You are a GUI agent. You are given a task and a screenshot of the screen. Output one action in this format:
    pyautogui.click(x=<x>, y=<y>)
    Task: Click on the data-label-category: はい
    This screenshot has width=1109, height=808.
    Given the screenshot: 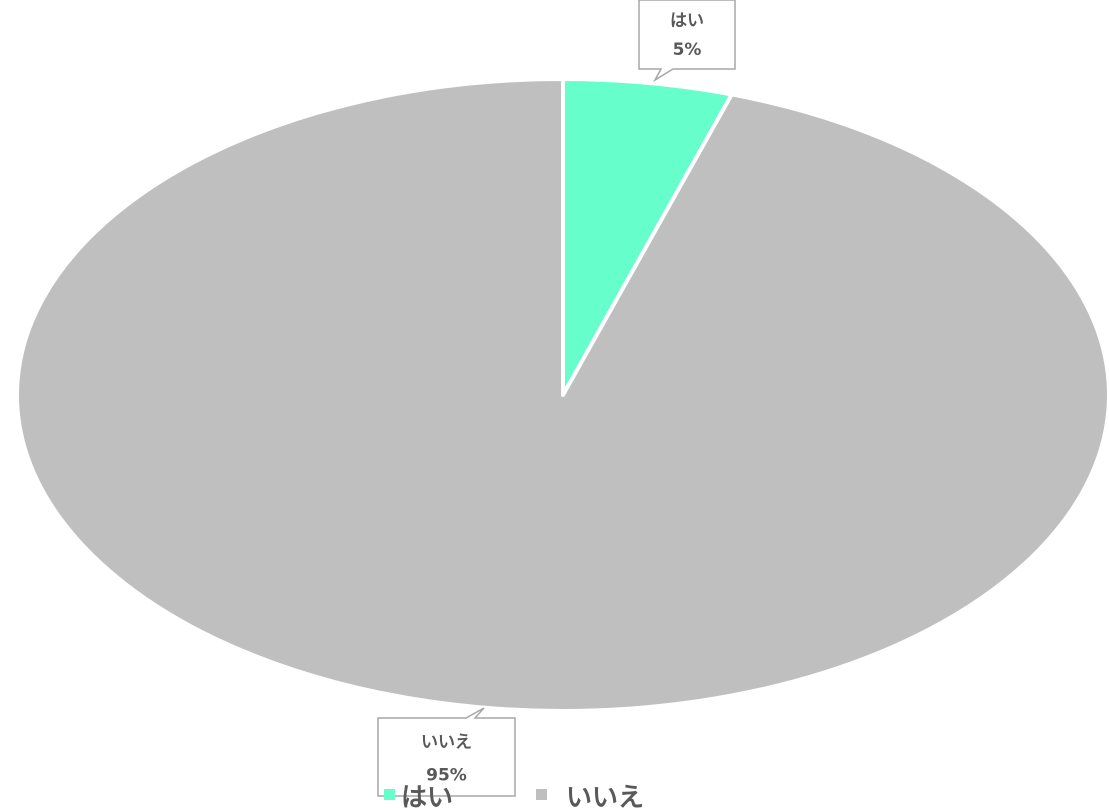 What is the action you would take?
    pyautogui.click(x=687, y=21)
    